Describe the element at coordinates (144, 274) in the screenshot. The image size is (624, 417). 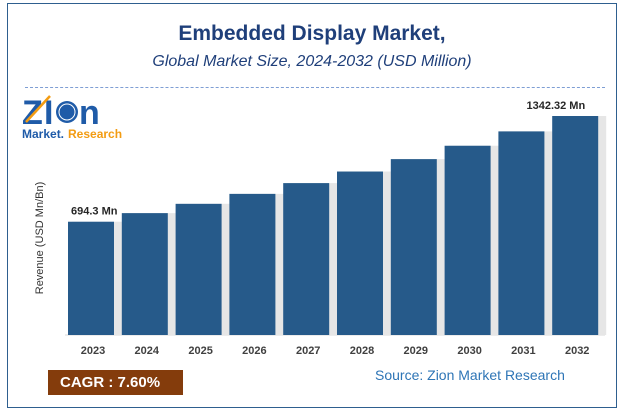
I see `bar-2024` at that location.